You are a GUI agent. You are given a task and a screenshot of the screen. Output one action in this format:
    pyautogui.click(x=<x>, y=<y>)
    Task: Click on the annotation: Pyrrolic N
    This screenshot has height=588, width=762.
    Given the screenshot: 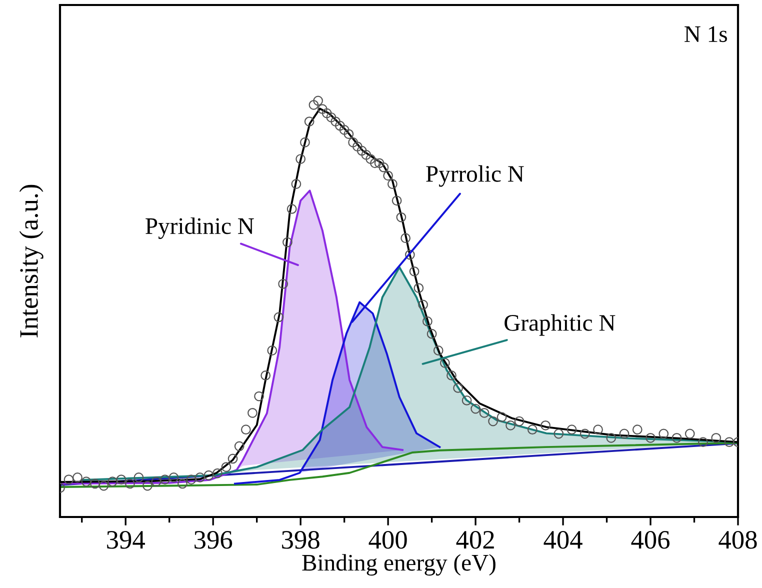 What is the action you would take?
    pyautogui.click(x=475, y=176)
    